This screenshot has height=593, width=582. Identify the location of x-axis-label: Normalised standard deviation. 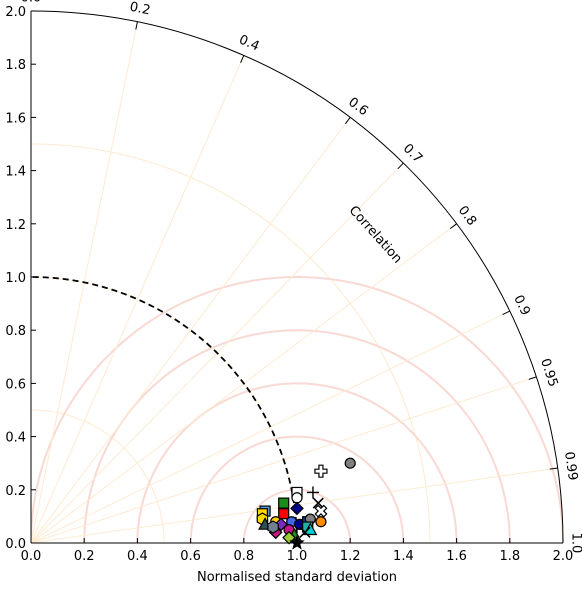
(297, 577).